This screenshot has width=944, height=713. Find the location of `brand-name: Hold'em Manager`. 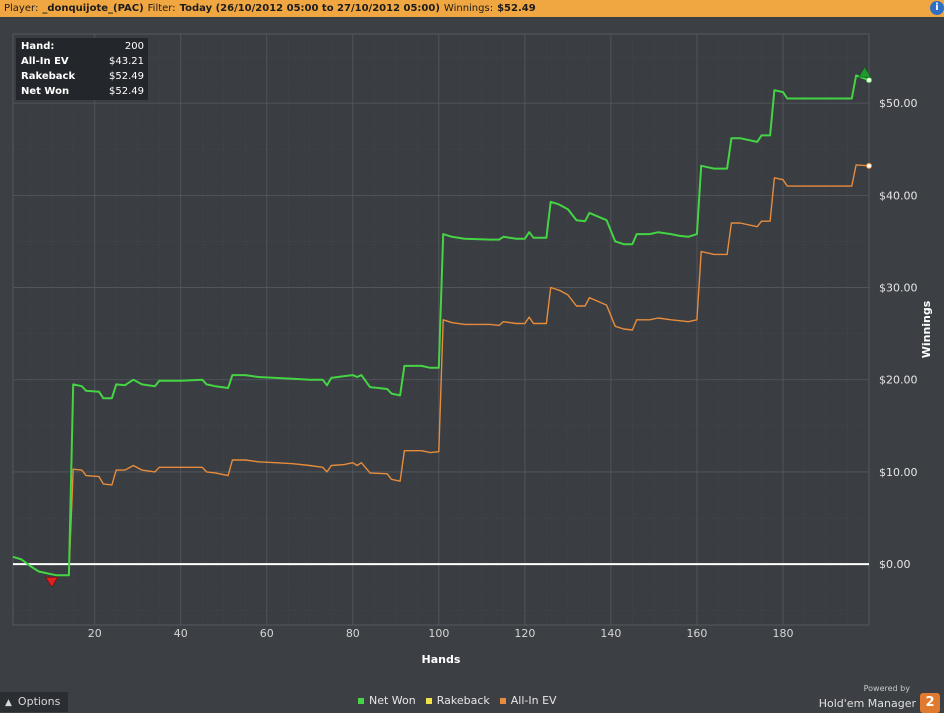

brand-name: Hold'em Manager is located at coordinates (867, 703).